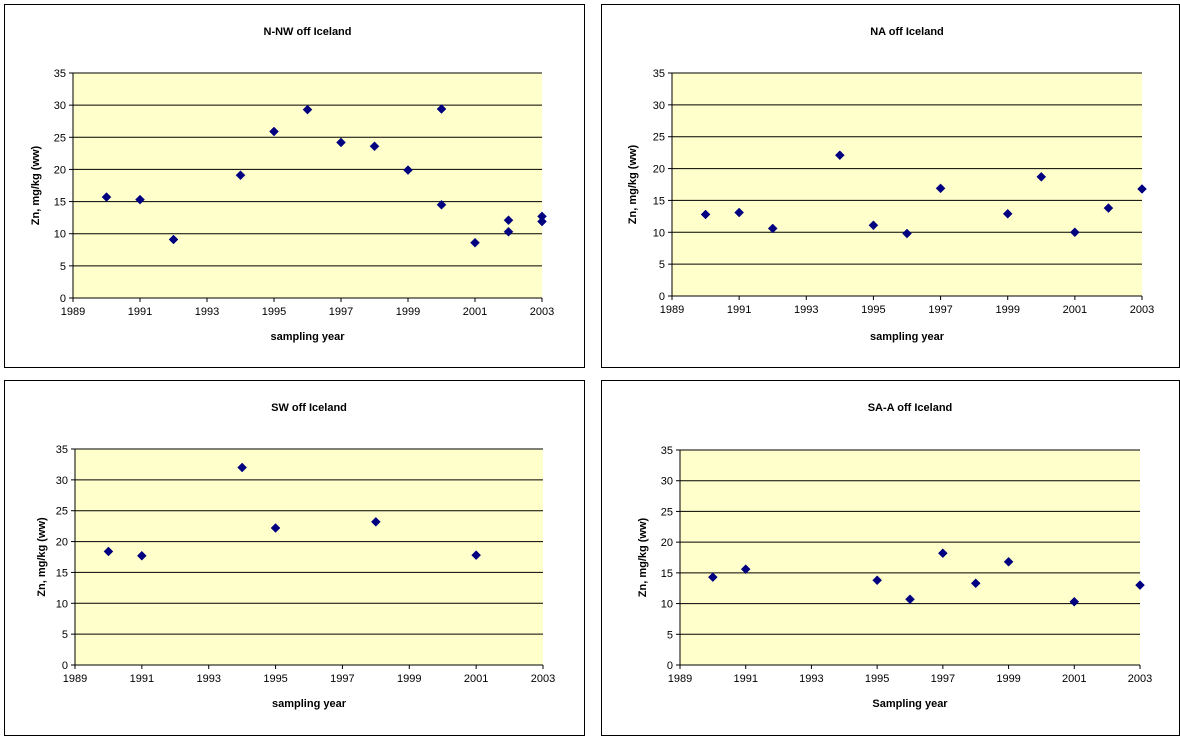 The image size is (1180, 740). Describe the element at coordinates (910, 408) in the screenshot. I see `chart-title: SA-A off Iceland` at that location.